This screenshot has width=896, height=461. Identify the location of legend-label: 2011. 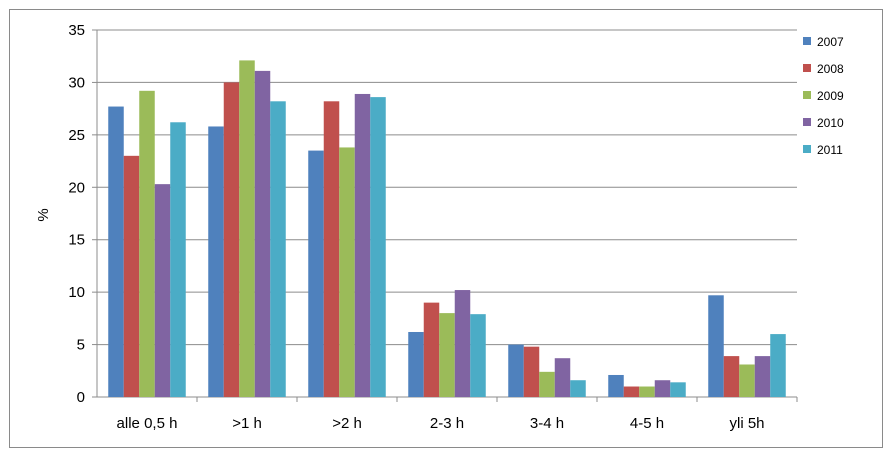
(830, 150).